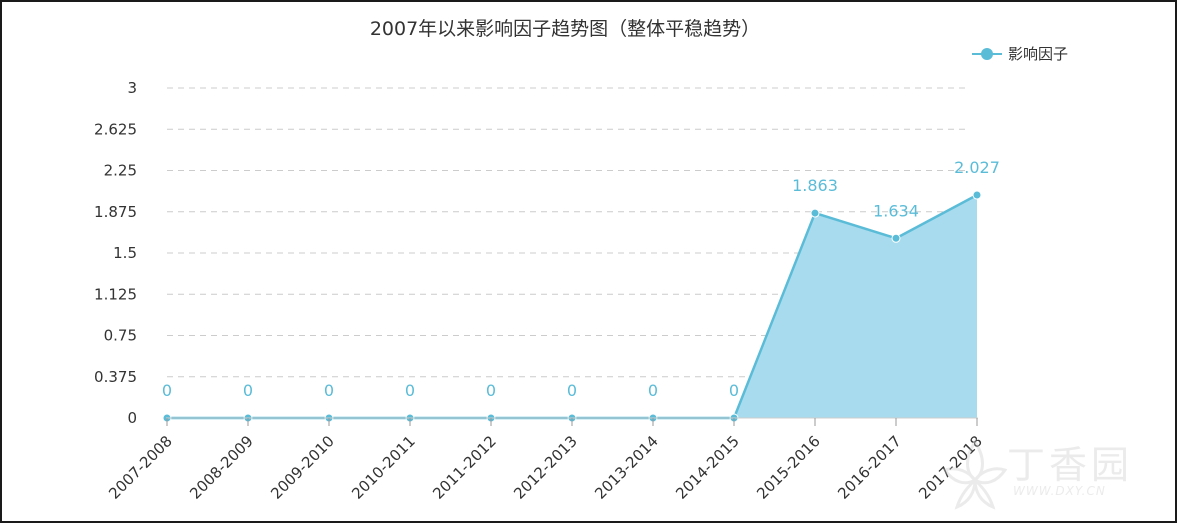 The image size is (1177, 523). What do you see at coordinates (125, 253) in the screenshot?
I see `y-tick-label: 1.5` at bounding box center [125, 253].